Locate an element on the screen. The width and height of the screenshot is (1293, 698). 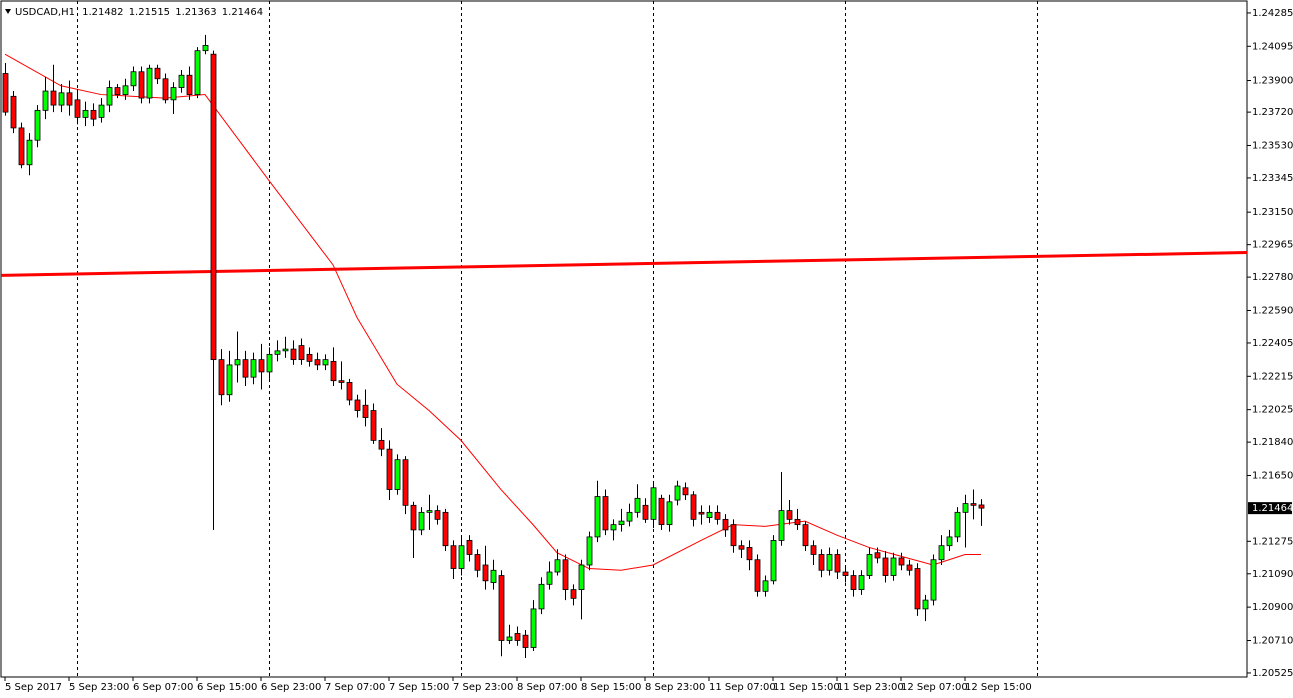
x-tick-label: 8 Sep 15:00 is located at coordinates (611, 687).